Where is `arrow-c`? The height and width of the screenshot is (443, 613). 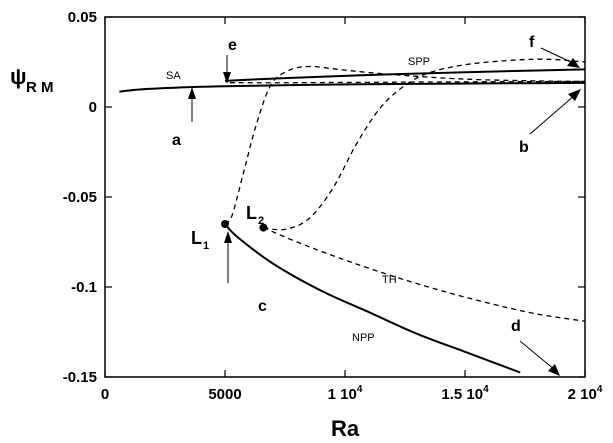
arrow-c is located at coordinates (228, 257).